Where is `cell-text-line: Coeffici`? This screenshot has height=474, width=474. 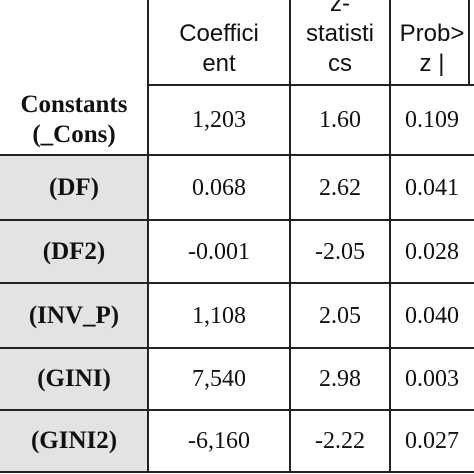 cell-text-line: Coeffici is located at coordinates (219, 33).